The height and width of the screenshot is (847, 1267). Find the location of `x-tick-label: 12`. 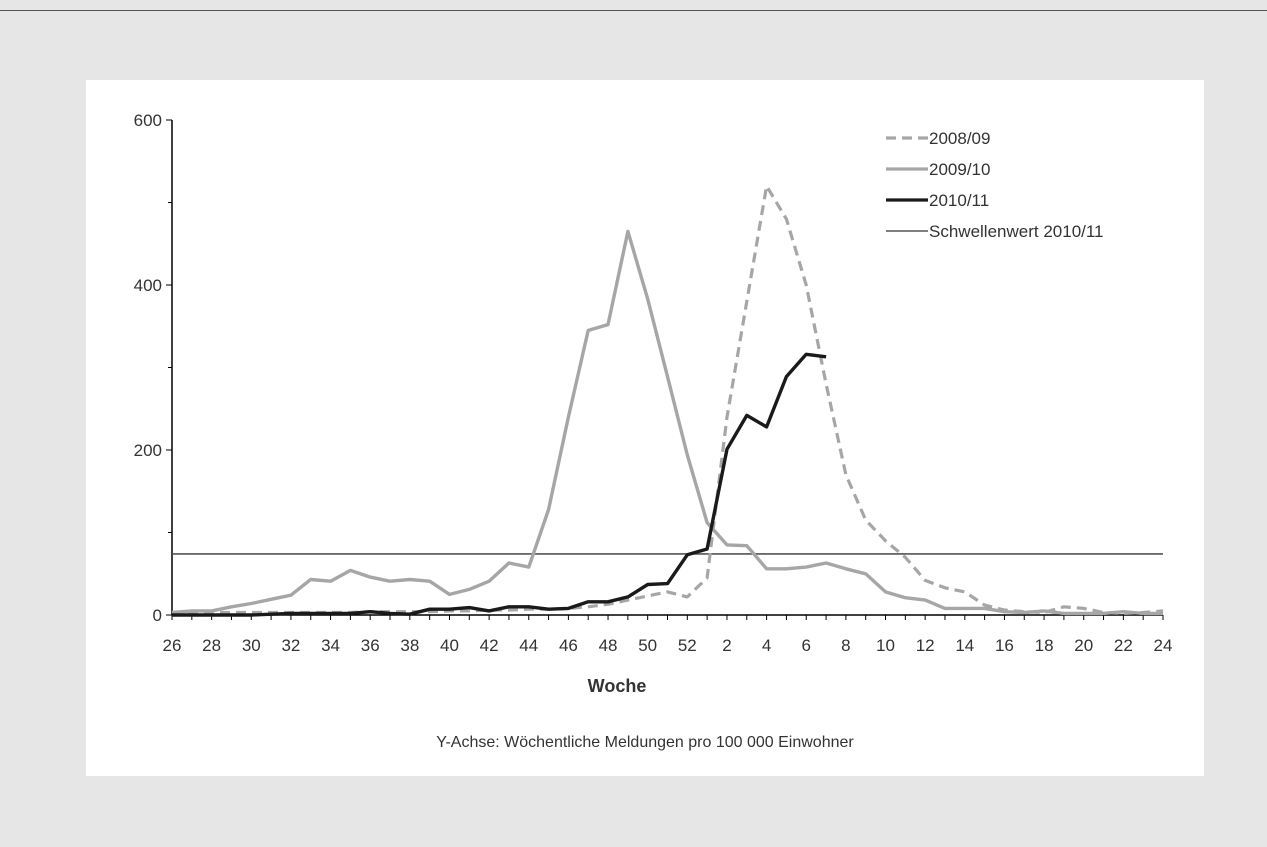

x-tick-label: 12 is located at coordinates (925, 645).